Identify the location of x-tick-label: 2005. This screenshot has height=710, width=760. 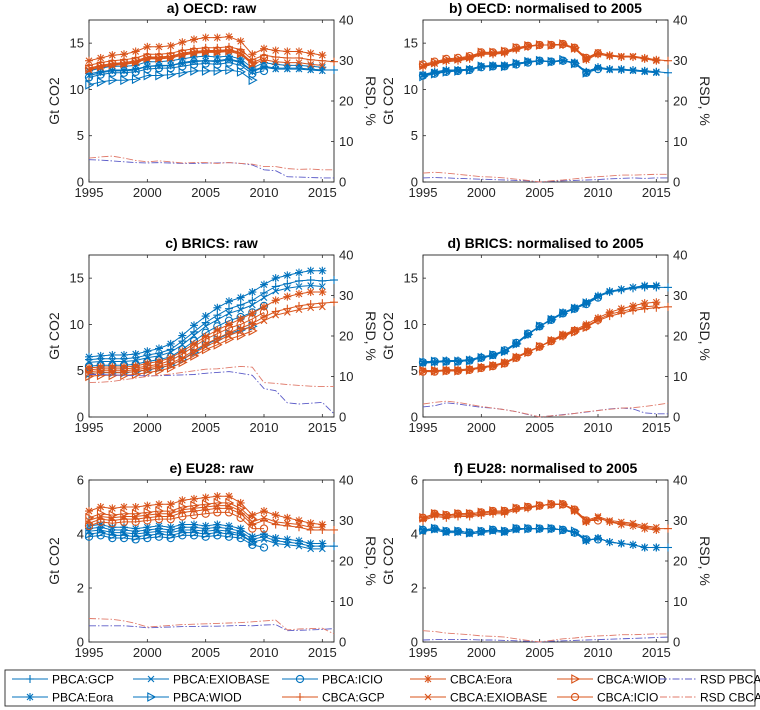
(205, 192).